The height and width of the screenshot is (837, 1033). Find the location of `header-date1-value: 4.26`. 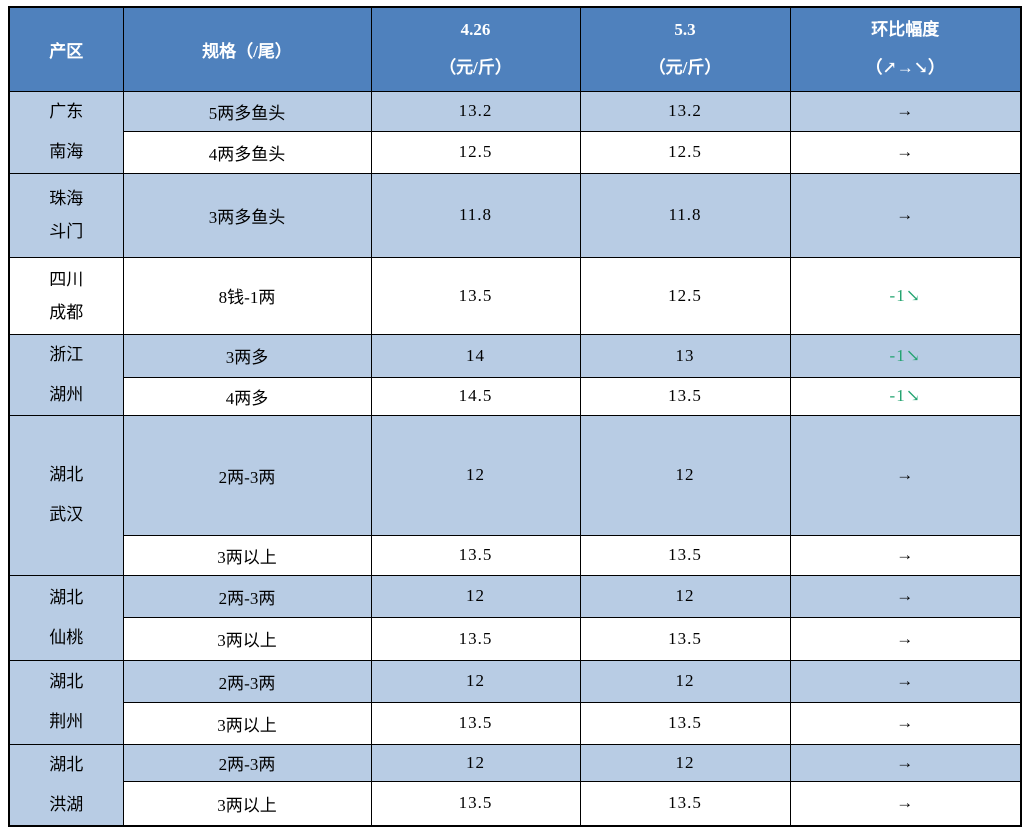

header-date1-value: 4.26 is located at coordinates (475, 30).